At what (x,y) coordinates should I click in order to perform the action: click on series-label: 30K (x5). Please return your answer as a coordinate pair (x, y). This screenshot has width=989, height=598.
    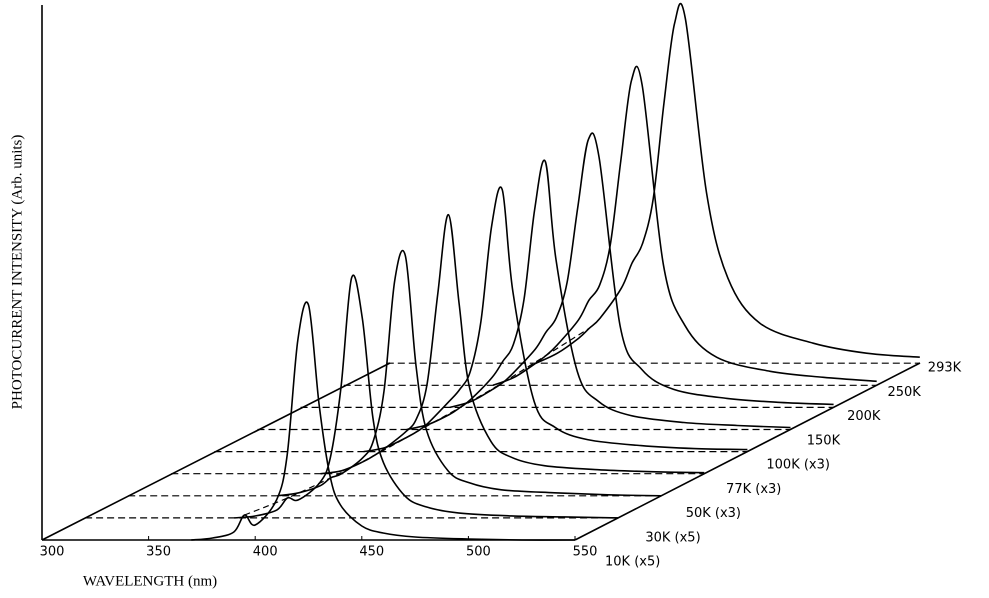
    Looking at the image, I should click on (672, 537).